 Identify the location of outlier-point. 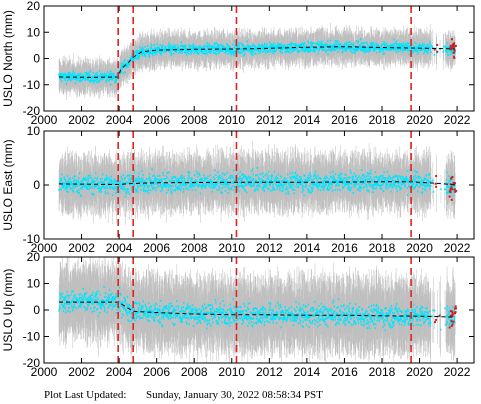
(453, 46).